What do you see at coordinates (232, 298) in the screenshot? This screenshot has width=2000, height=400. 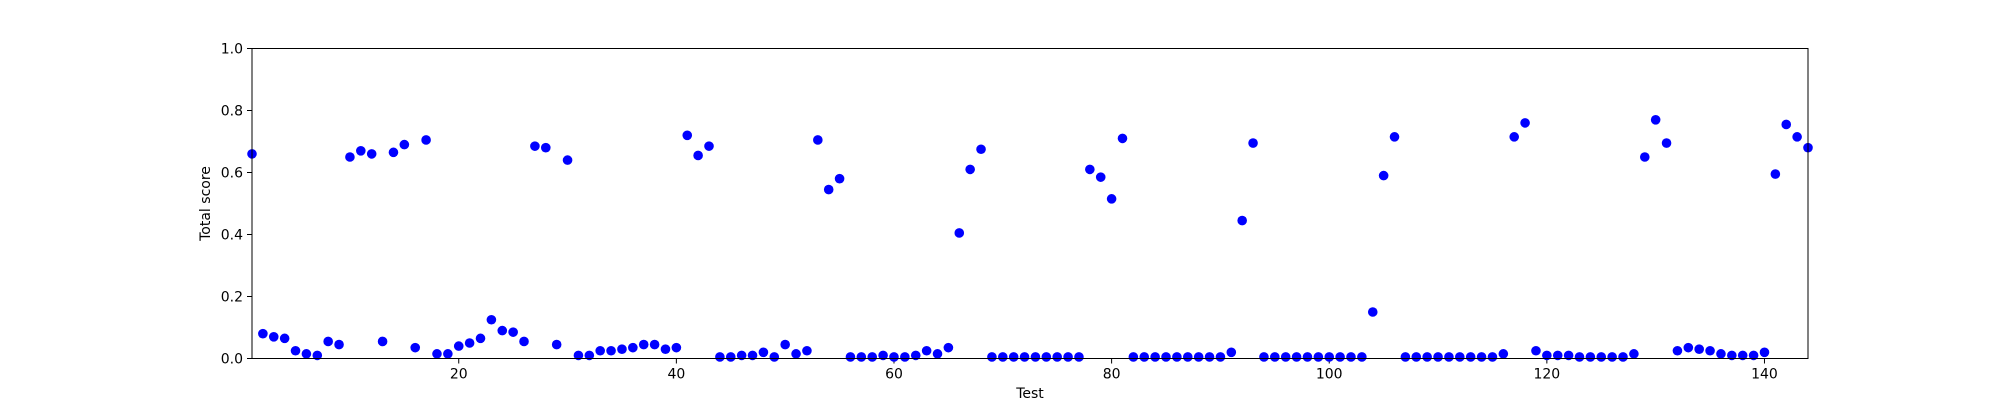 I see `y-tick-label: 0.2` at bounding box center [232, 298].